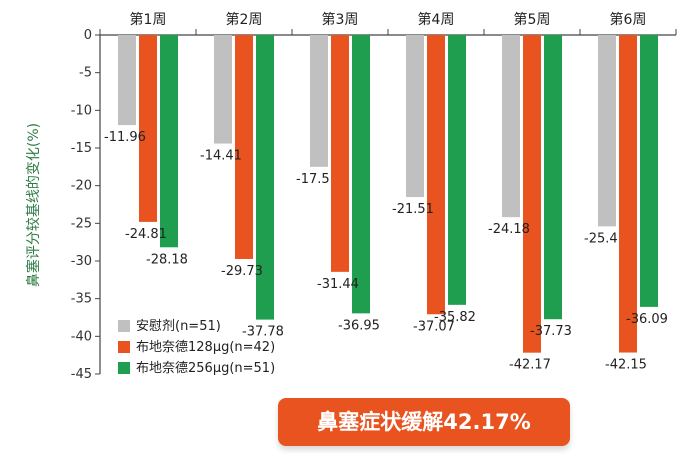  Describe the element at coordinates (601, 238) in the screenshot. I see `data-label: -25.4` at that location.